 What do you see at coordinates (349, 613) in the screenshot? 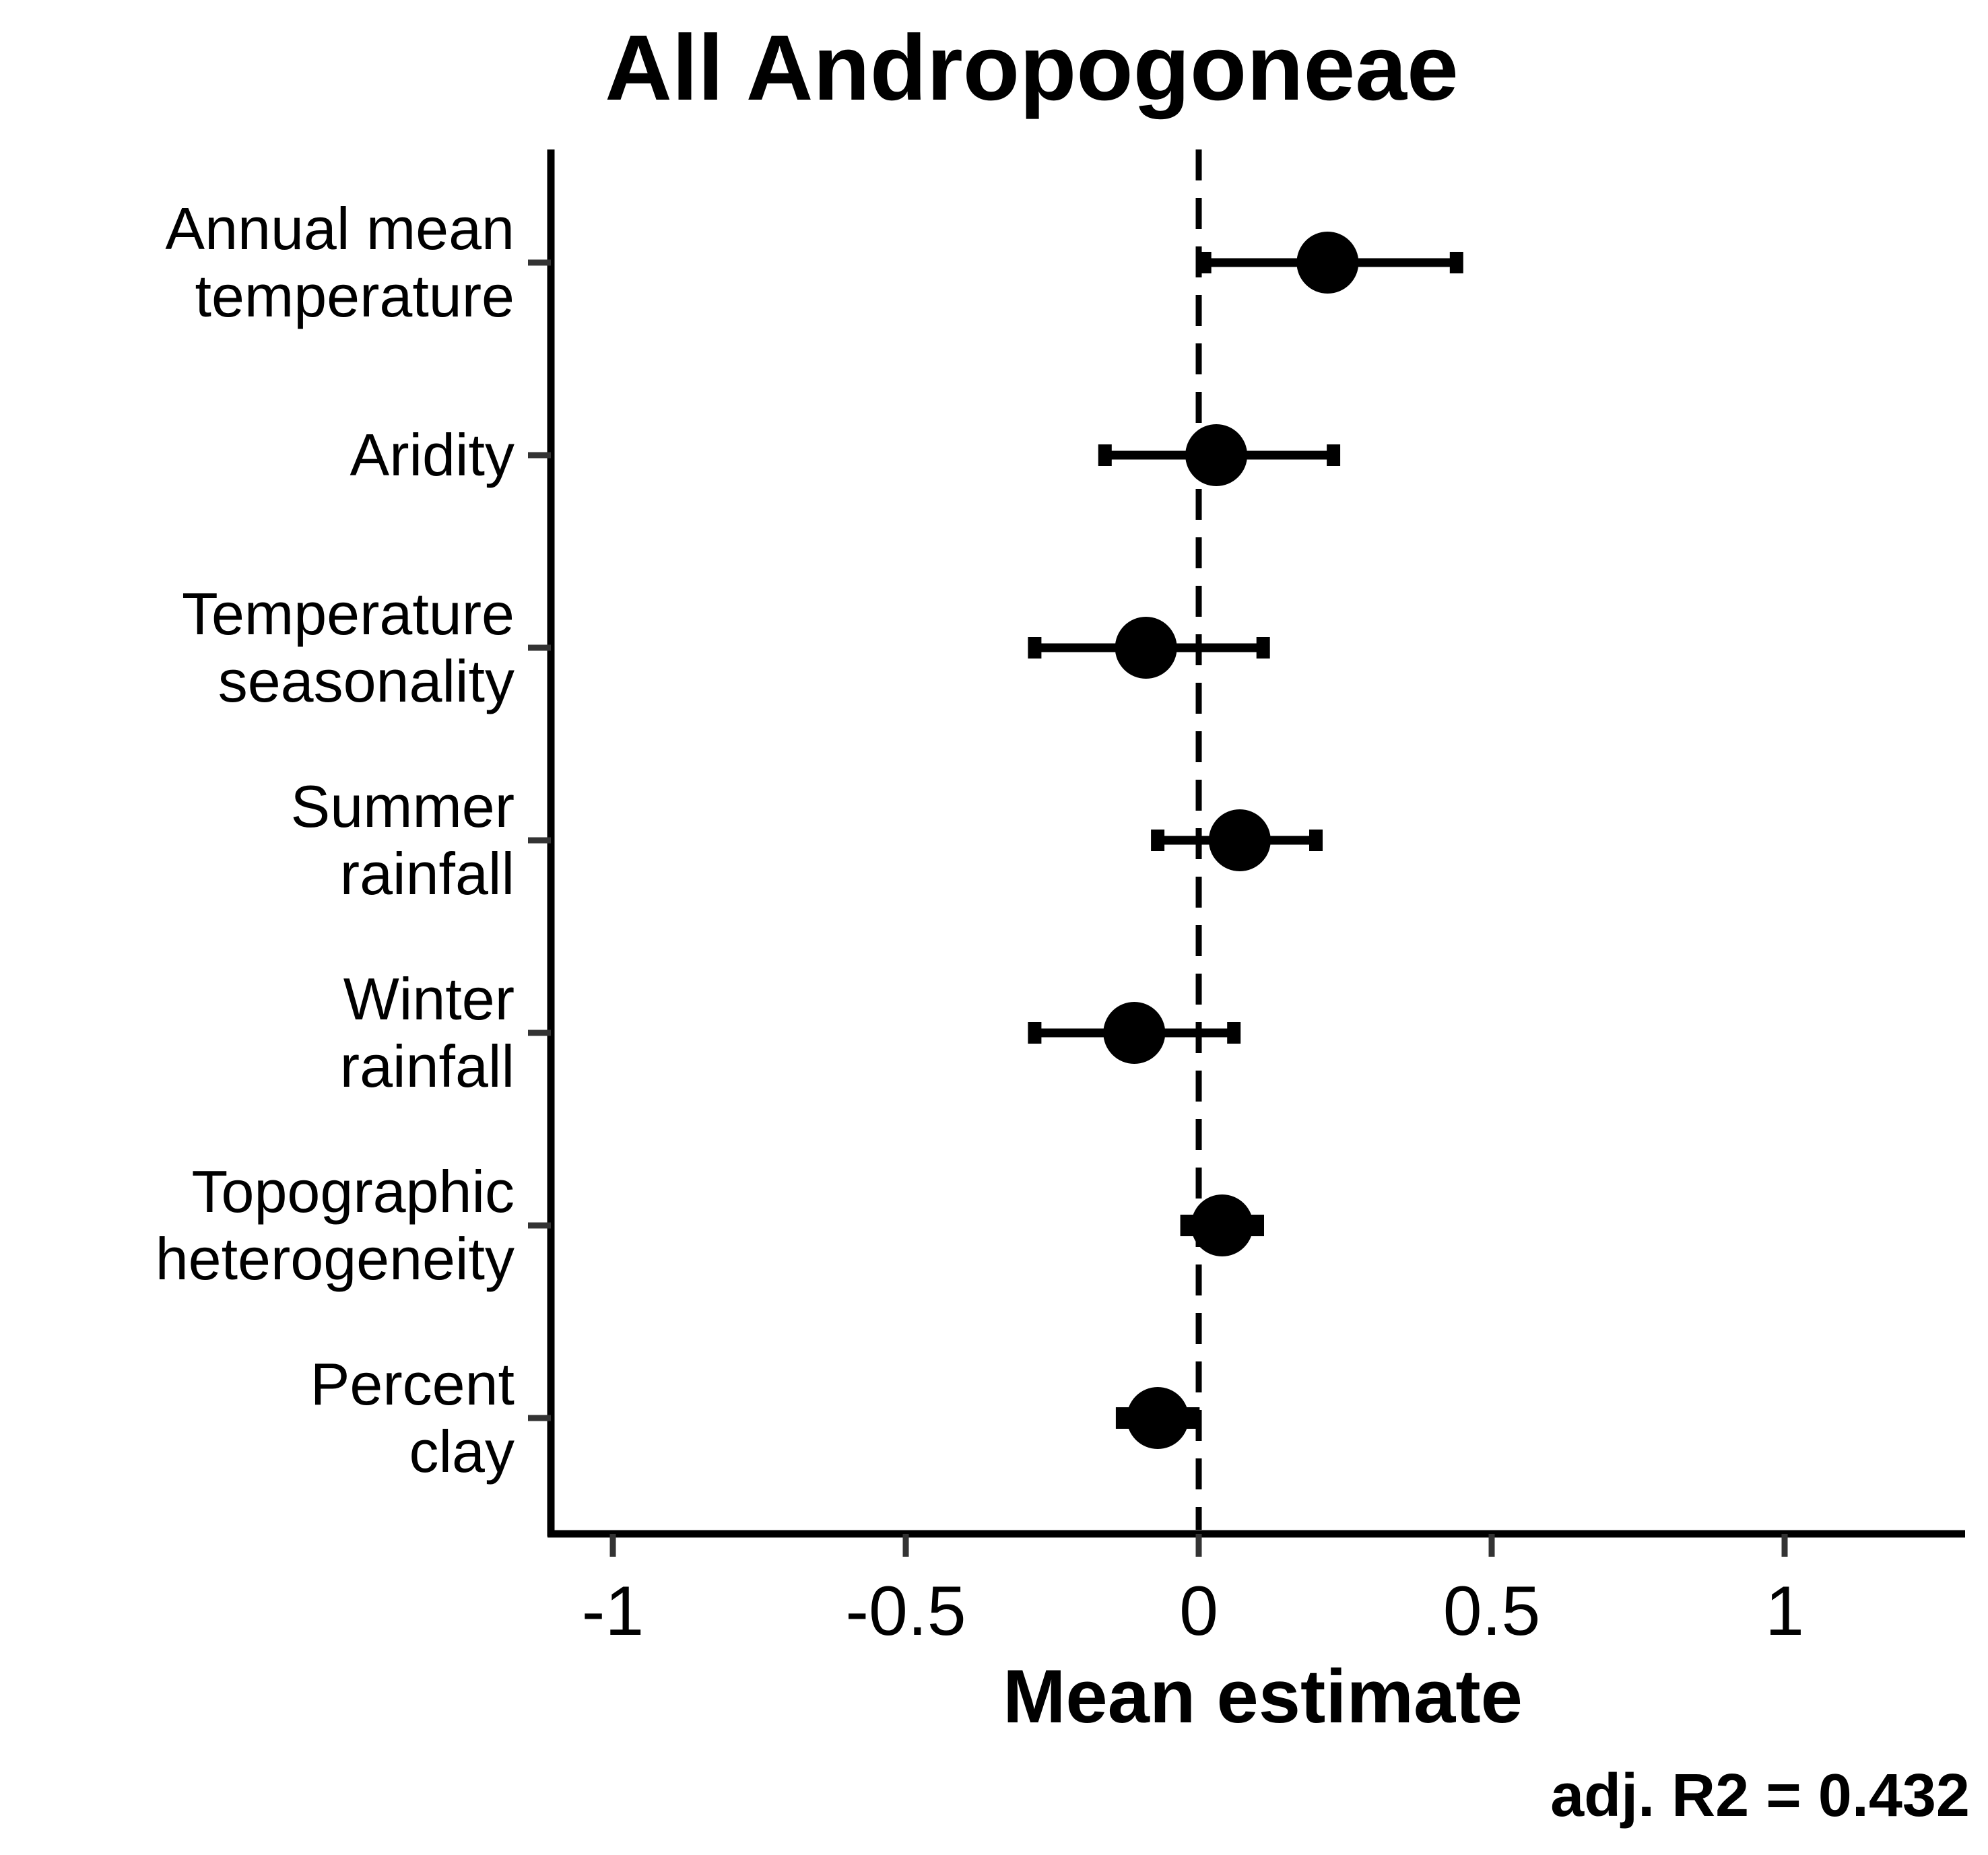
I see `y-tick-label: Temperature` at bounding box center [349, 613].